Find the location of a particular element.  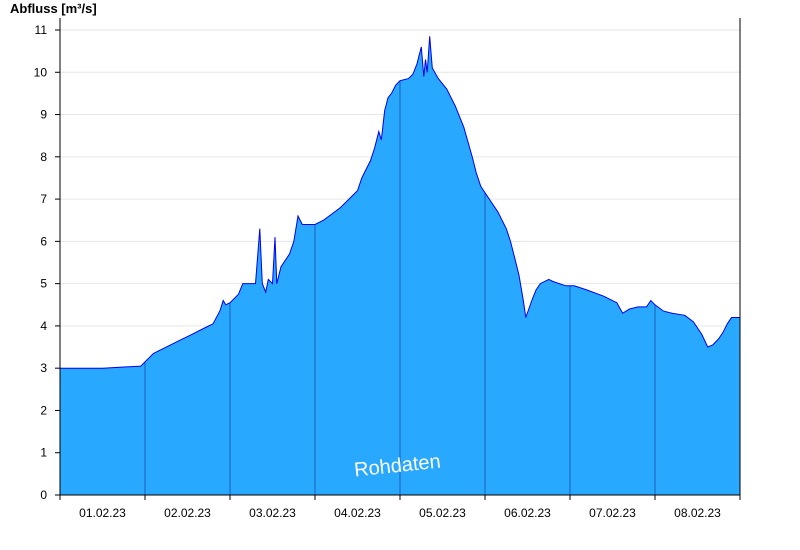

y-tick-label: 9 is located at coordinates (43, 115).